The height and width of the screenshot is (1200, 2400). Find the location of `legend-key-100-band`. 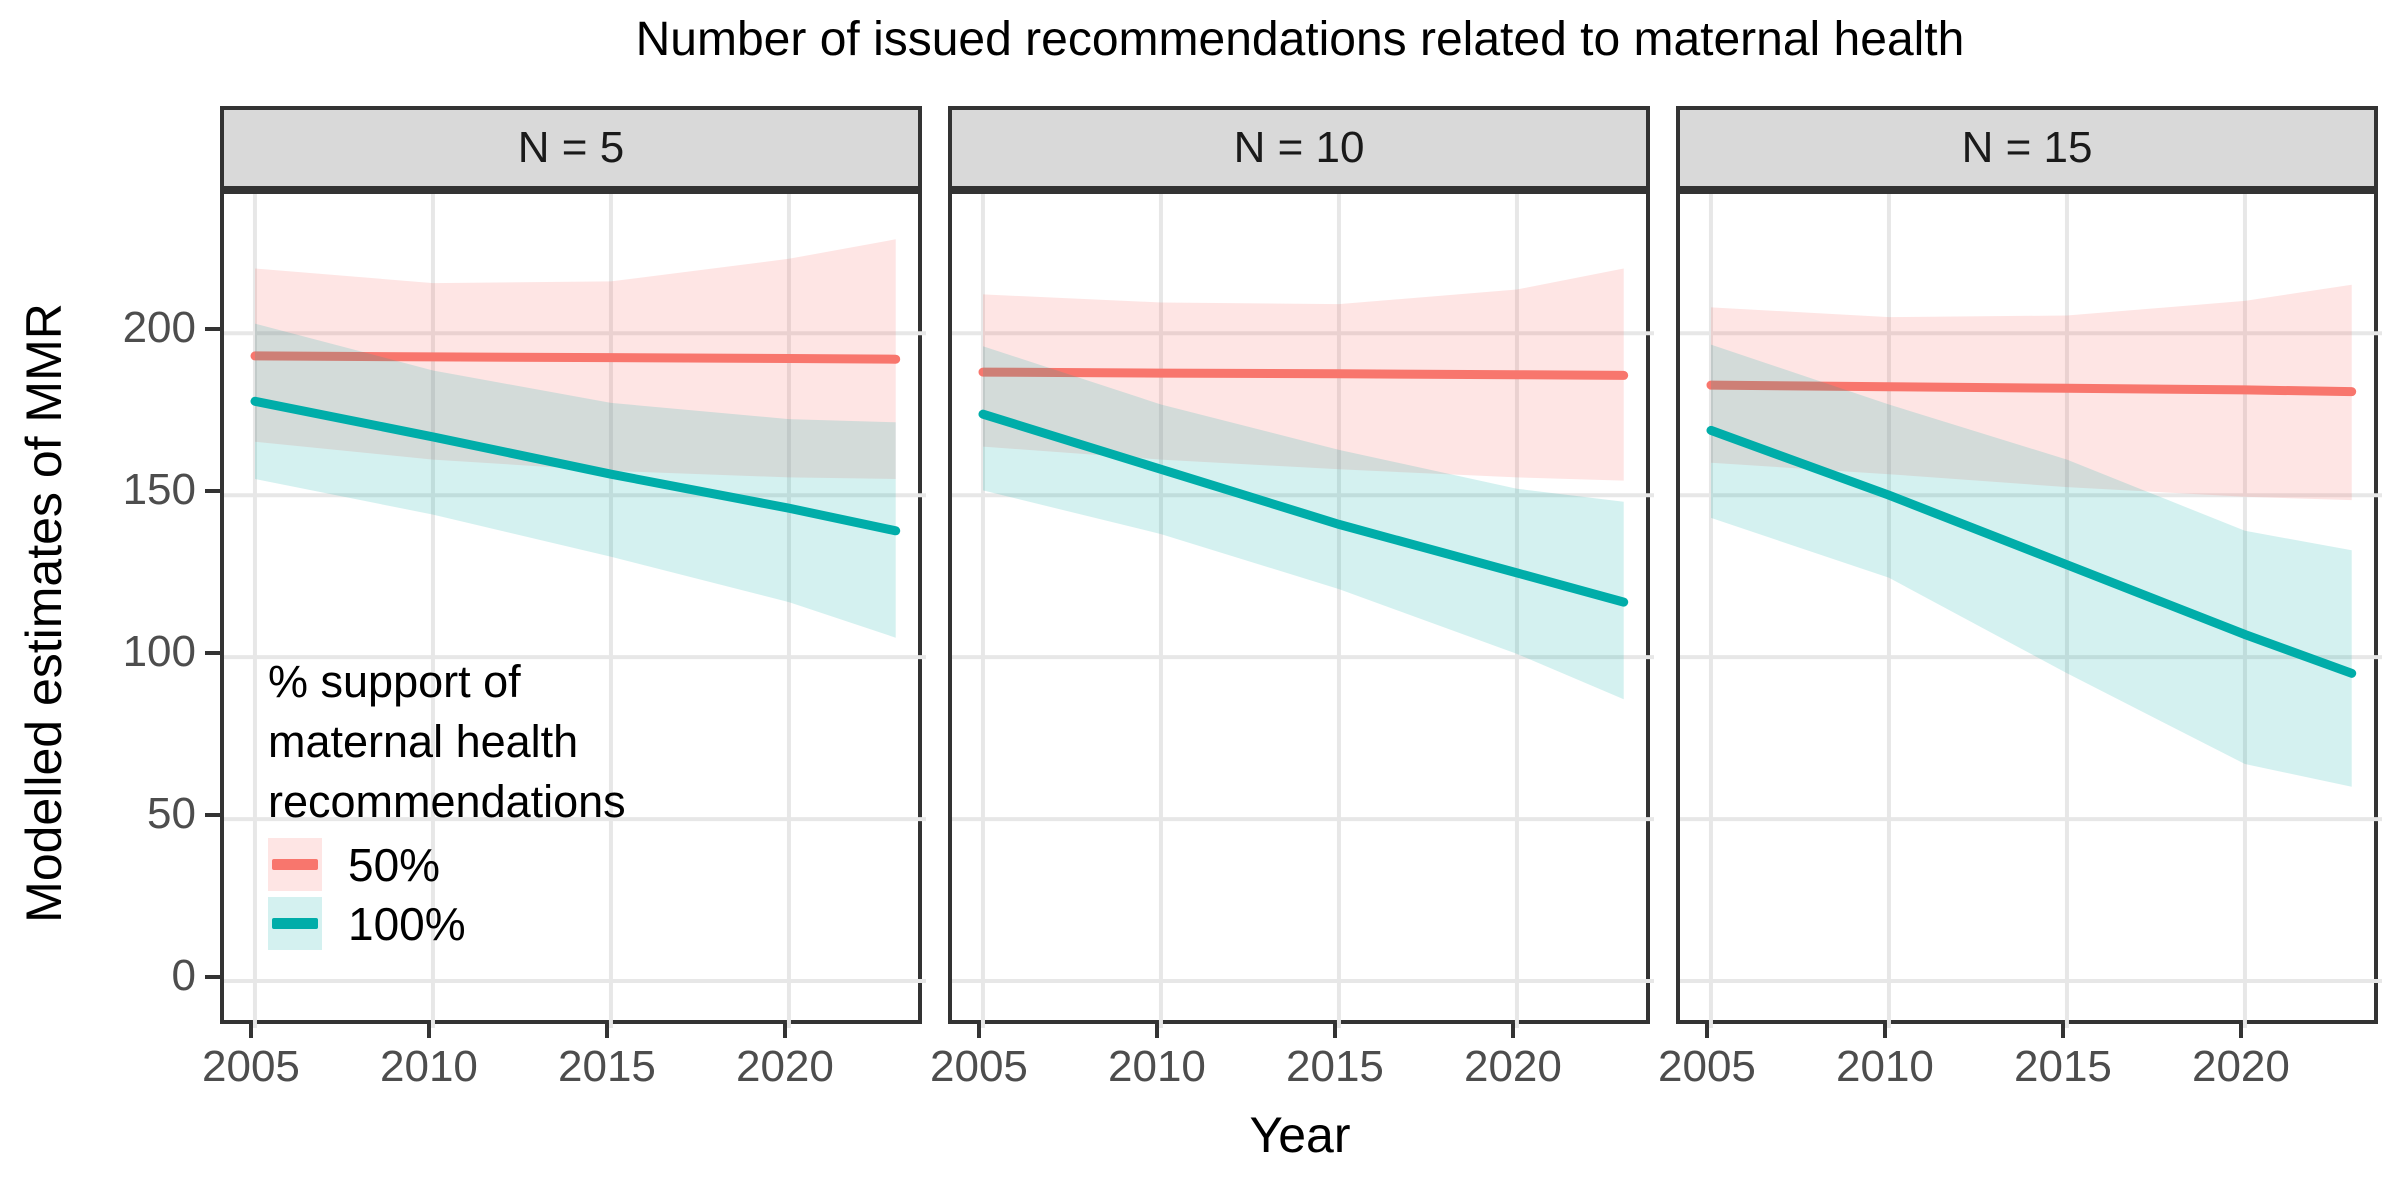

legend-key-100-band is located at coordinates (295, 923).